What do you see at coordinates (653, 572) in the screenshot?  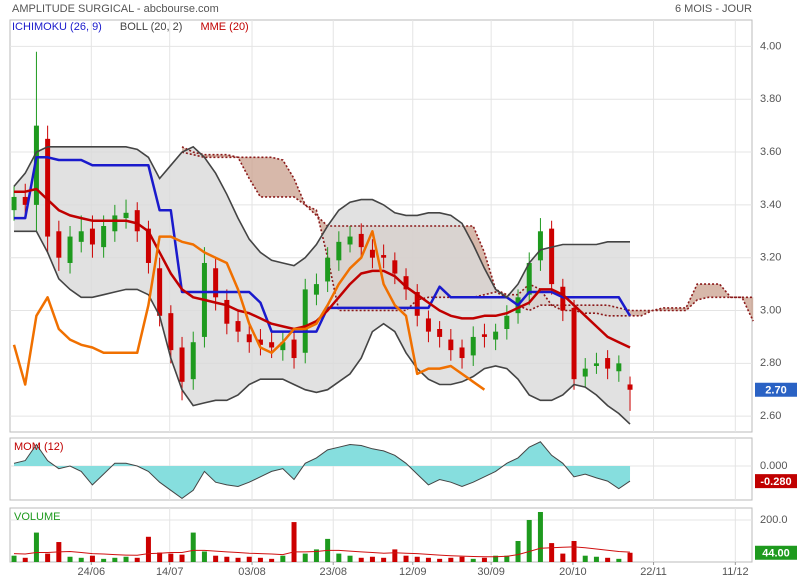 I see `x-tick-label: 22/11` at bounding box center [653, 572].